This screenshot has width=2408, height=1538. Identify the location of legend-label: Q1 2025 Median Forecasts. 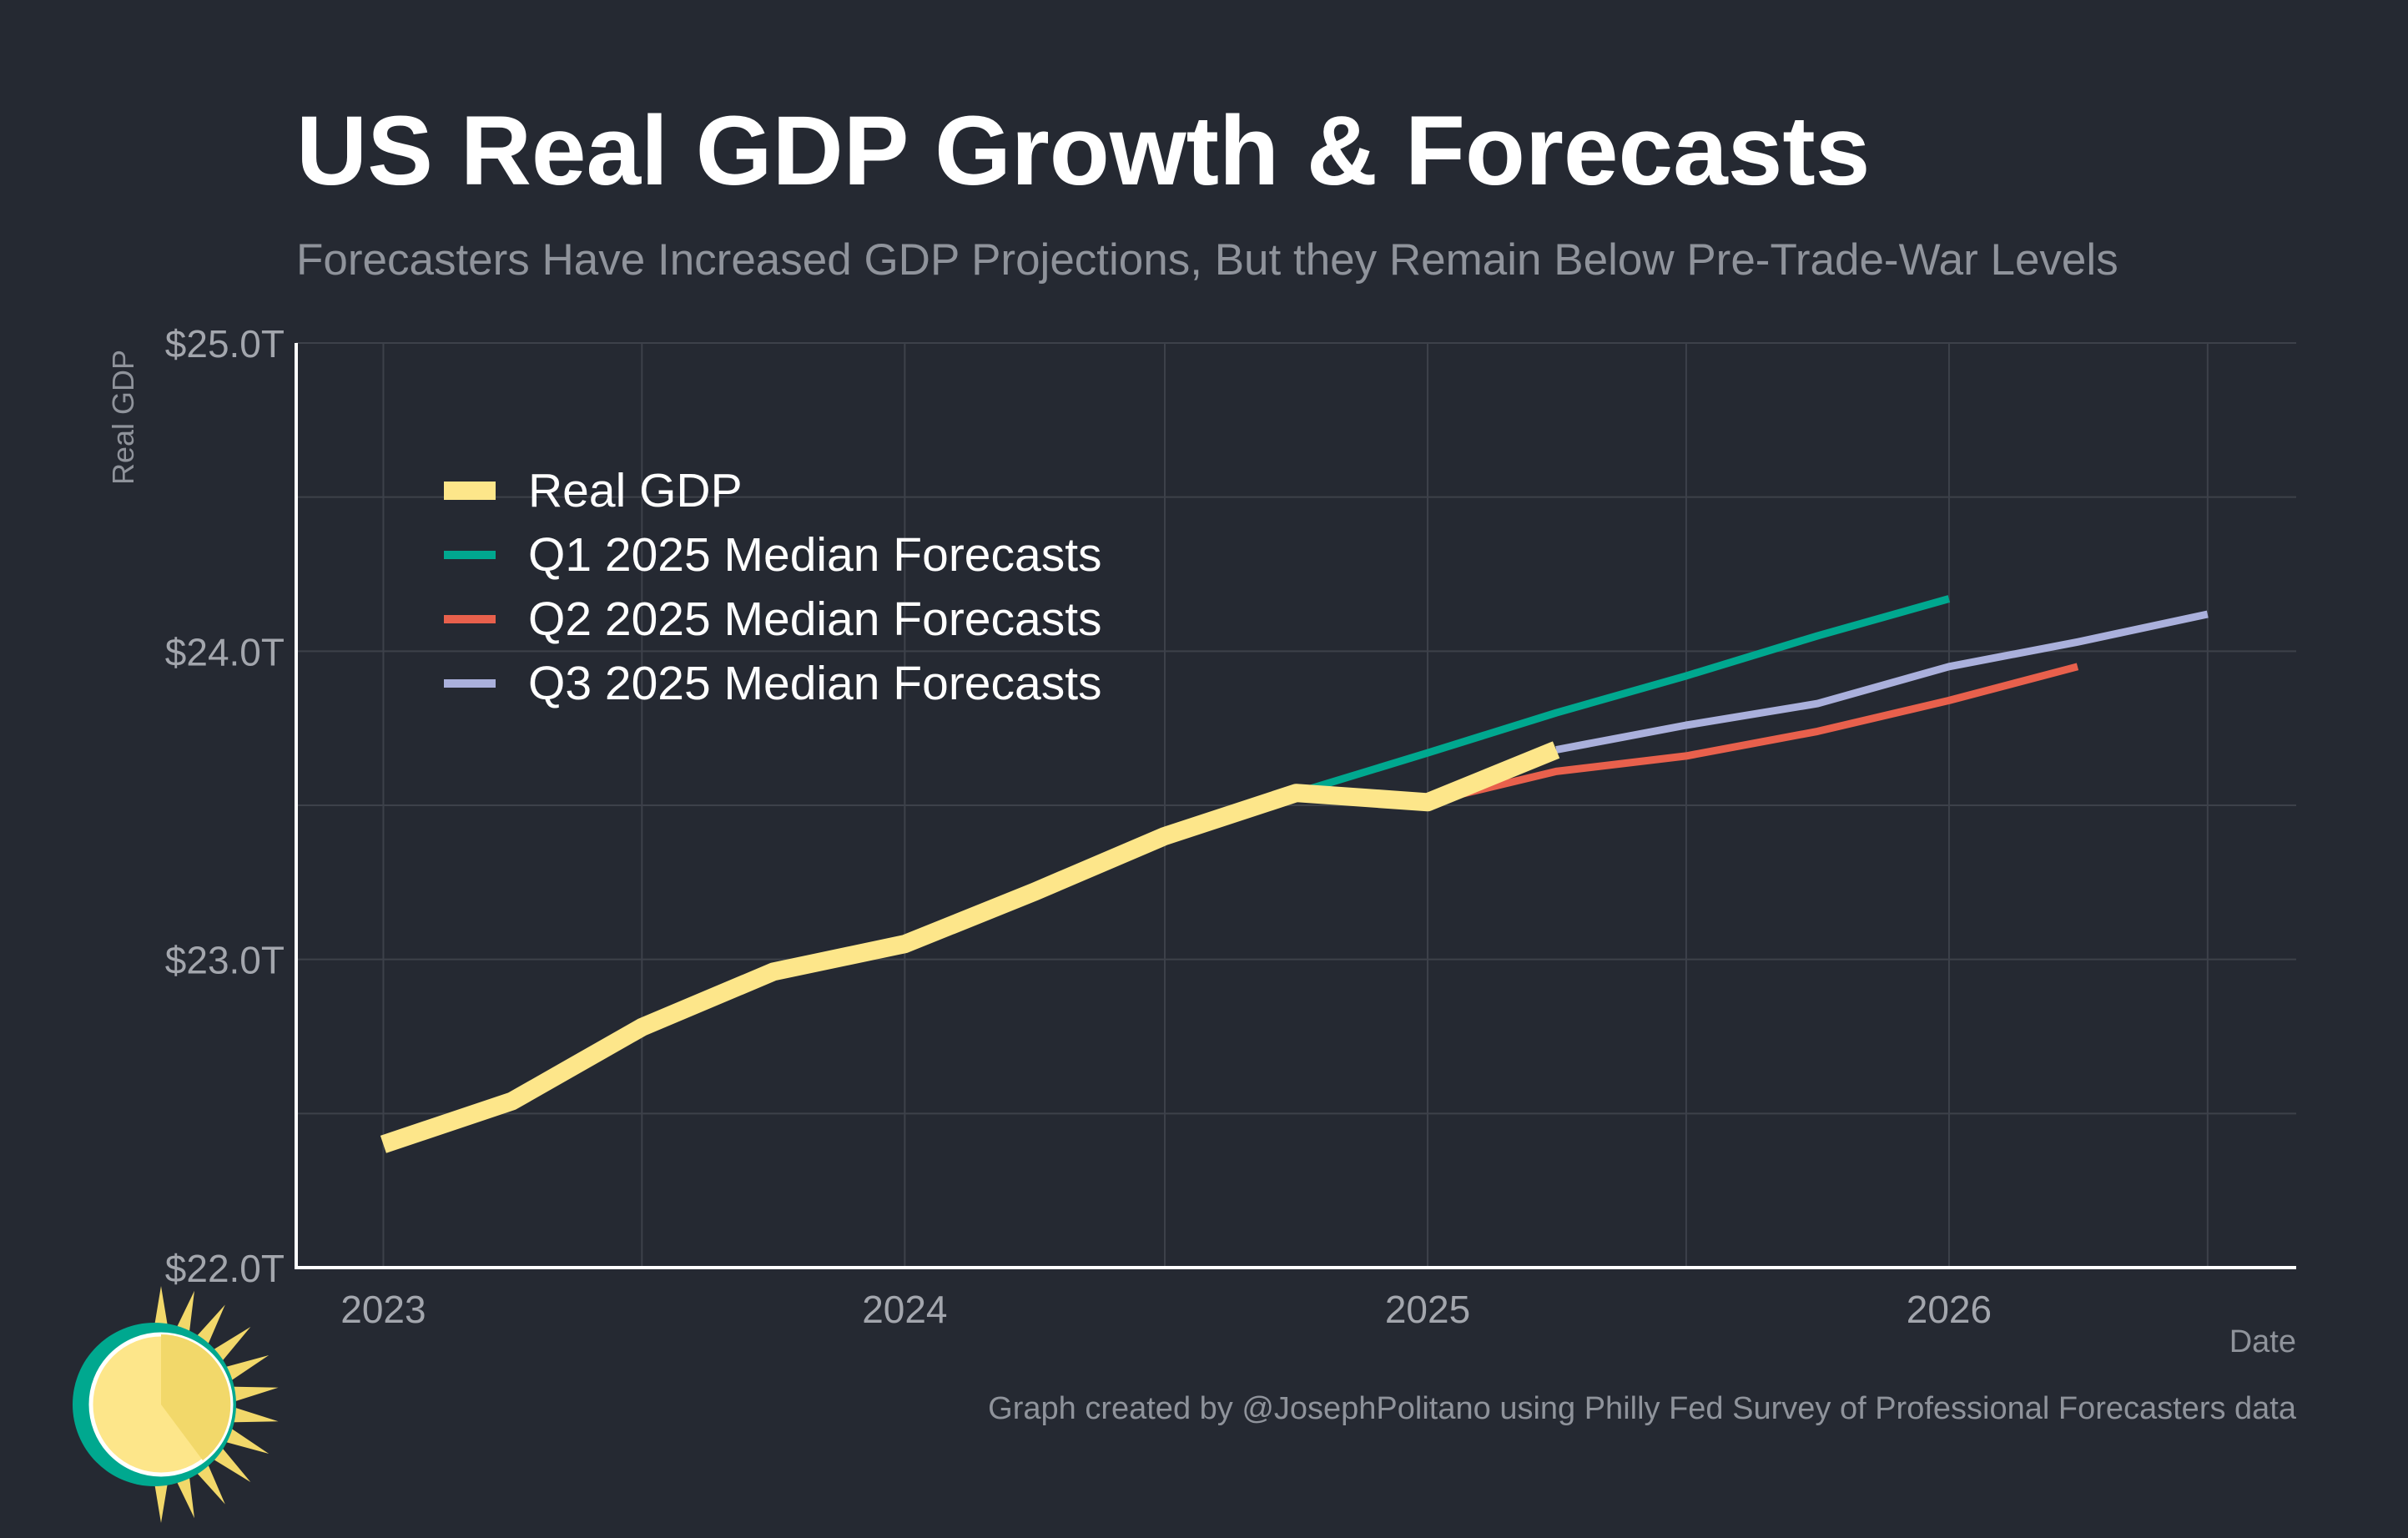
(815, 555).